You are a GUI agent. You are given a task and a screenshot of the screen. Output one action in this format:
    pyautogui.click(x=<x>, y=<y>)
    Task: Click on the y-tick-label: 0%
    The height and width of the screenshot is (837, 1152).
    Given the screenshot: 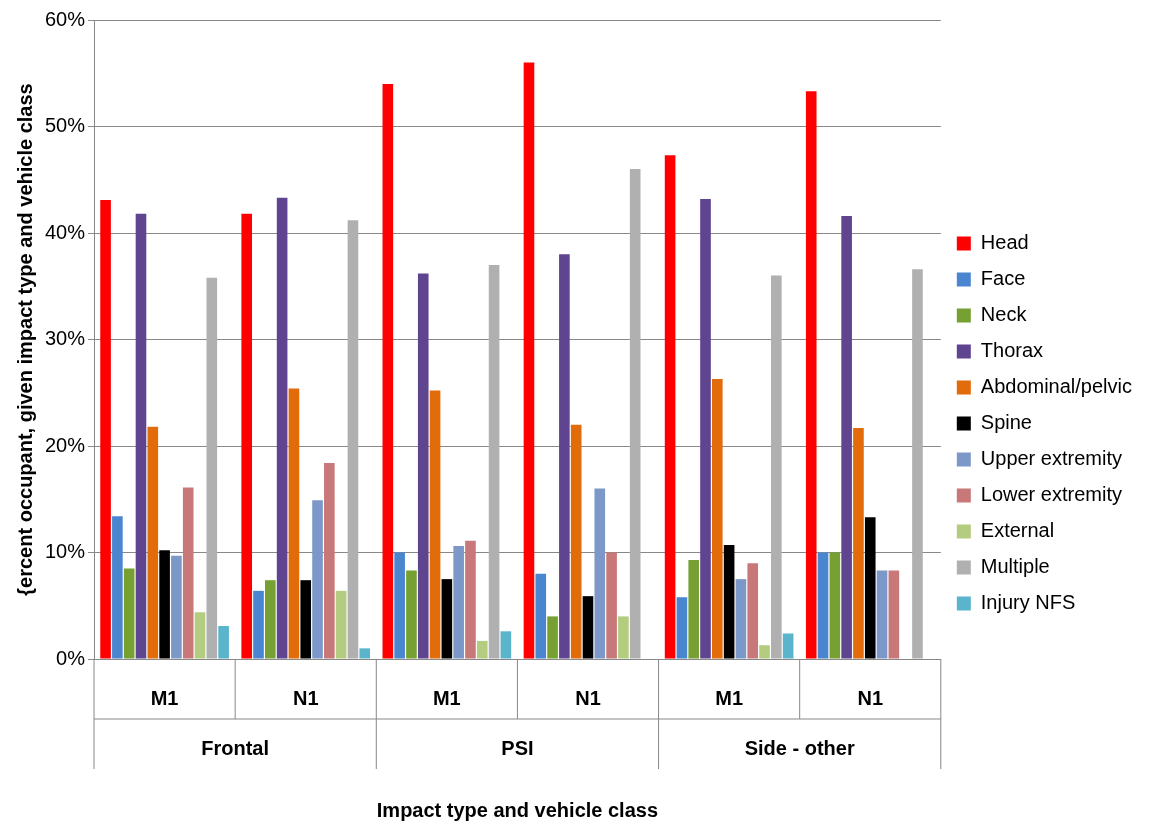 What is the action you would take?
    pyautogui.click(x=71, y=657)
    